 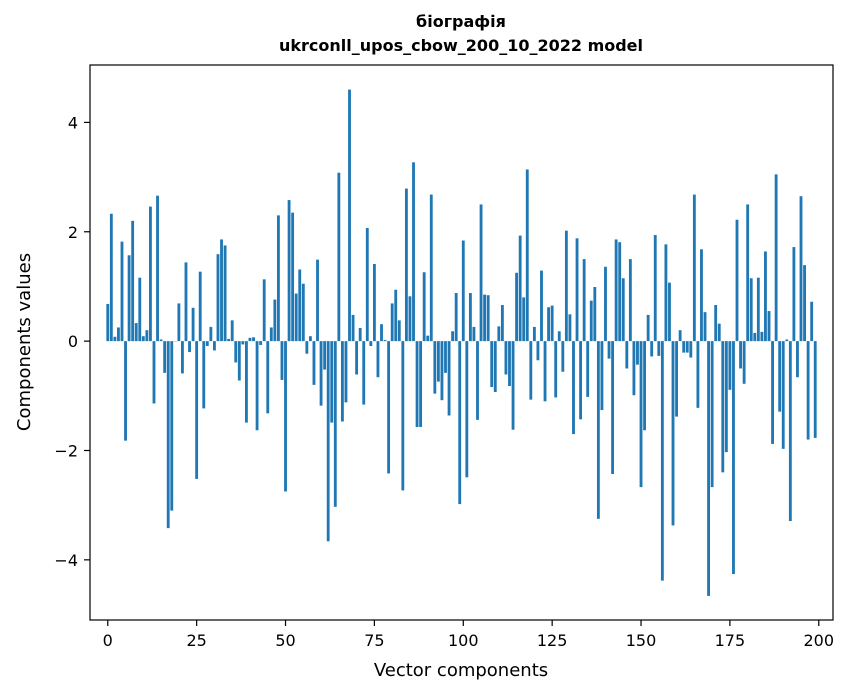 What do you see at coordinates (468, 635) in the screenshot?
I see `x-axis-ticks: 0 25 50 75 100 125 150 175 200` at bounding box center [468, 635].